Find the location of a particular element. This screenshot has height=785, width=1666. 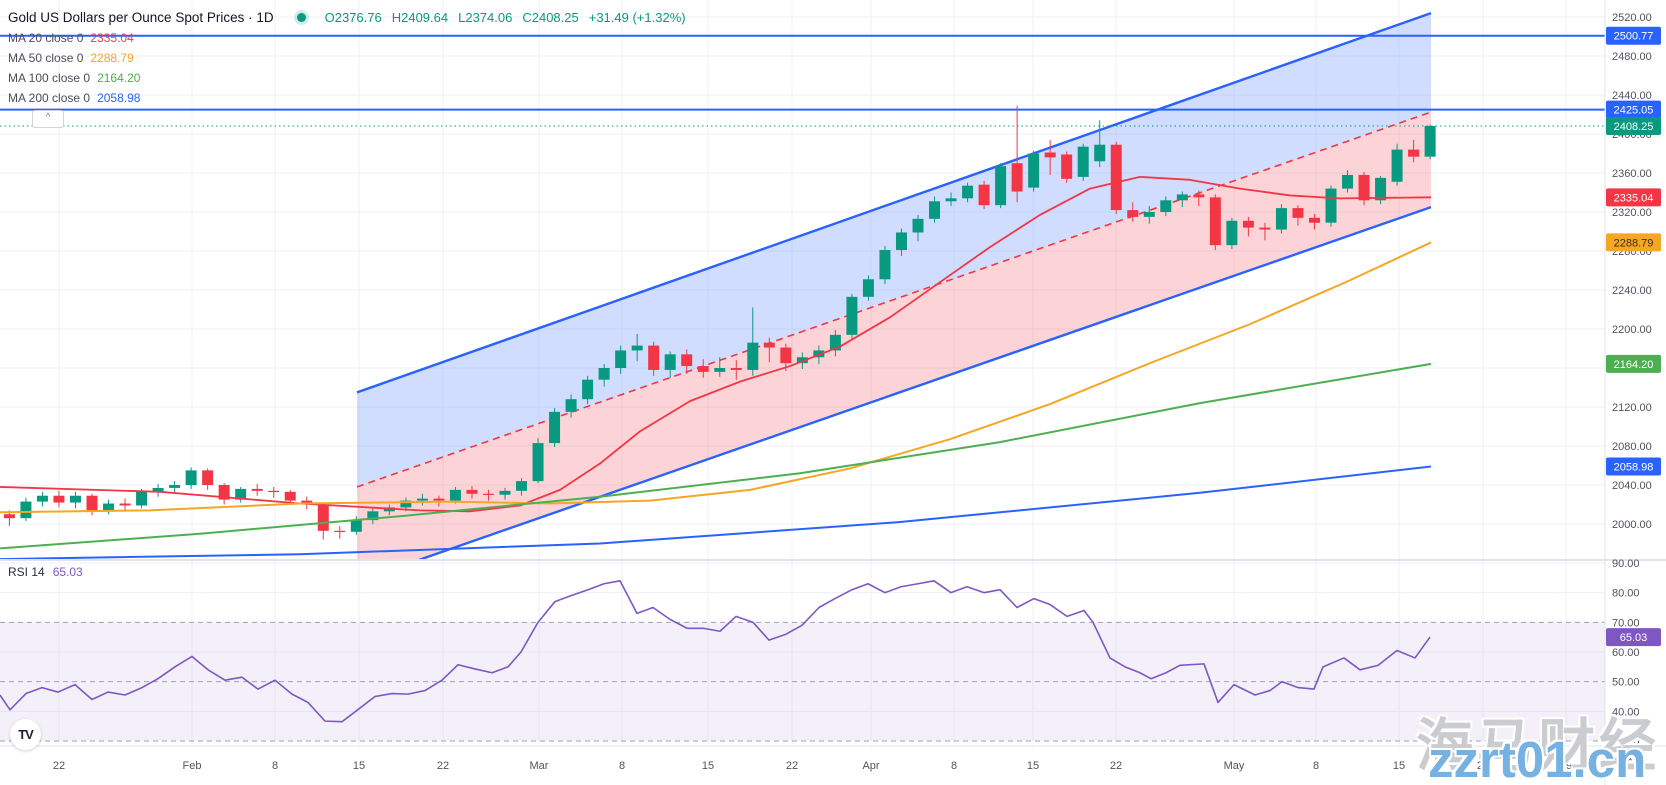

svg-text: 2480.00 is located at coordinates (1632, 57).